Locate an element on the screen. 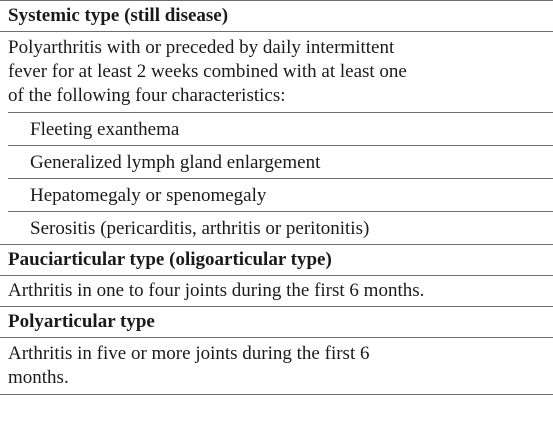 This screenshot has width=553, height=430. section-heading-systemic: Systemic type (still disease) is located at coordinates (276, 15).